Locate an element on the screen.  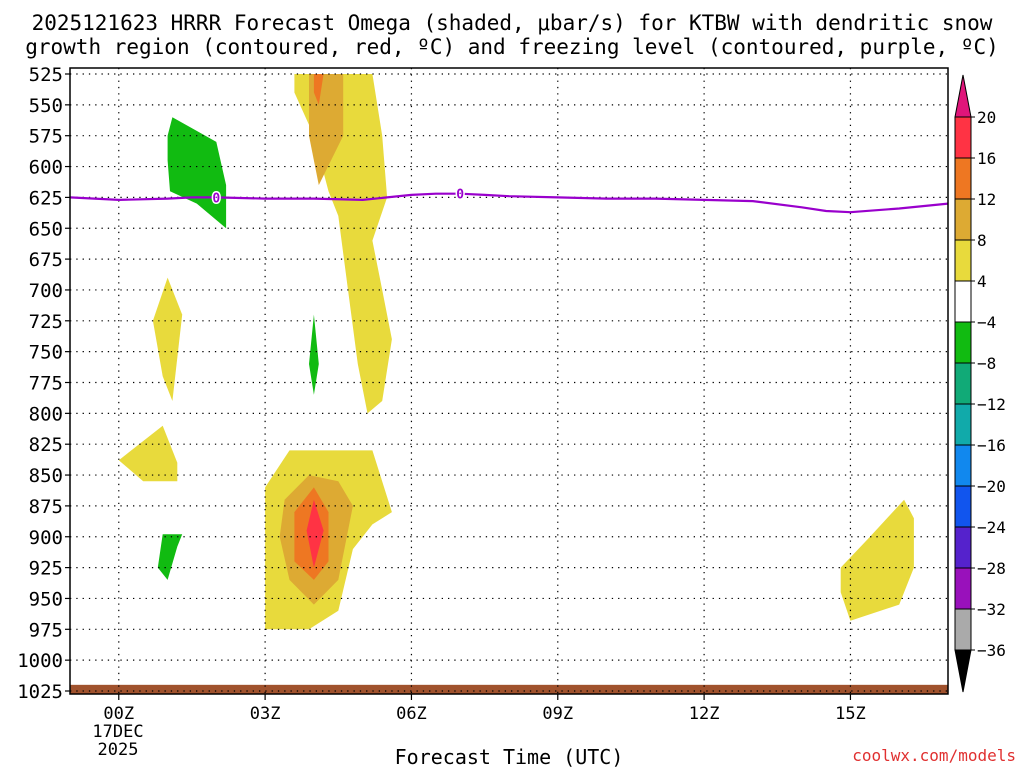
colorbar-label: −8 is located at coordinates (986, 363).